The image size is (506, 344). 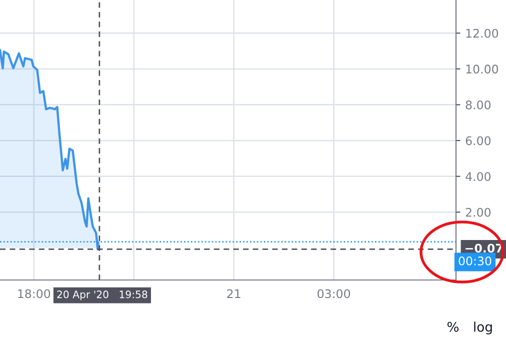 I want to click on y-tick-label: 2.00, so click(x=478, y=212).